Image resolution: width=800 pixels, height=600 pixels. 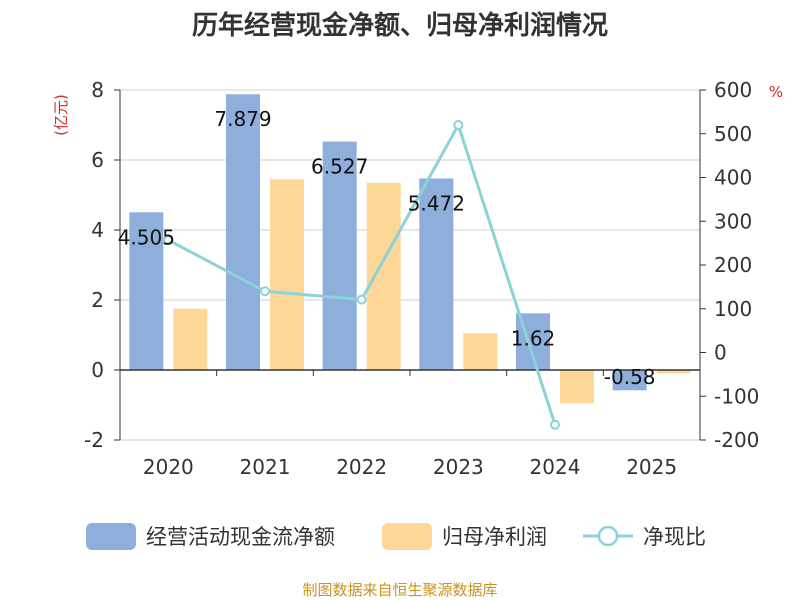 I want to click on legend: 经营活动现金流净额 归母净利润 净现比, so click(x=396, y=536).